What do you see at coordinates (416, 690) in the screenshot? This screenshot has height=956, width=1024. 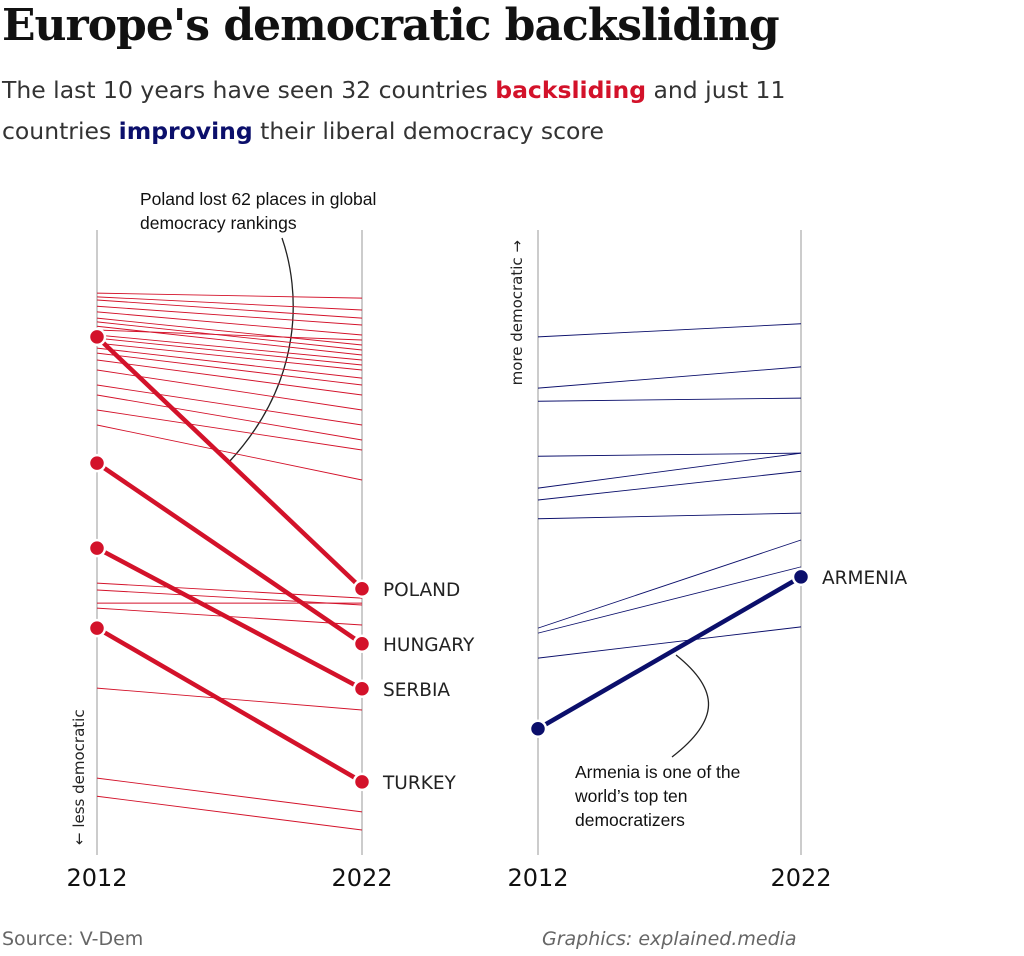 I see `series-label: SERBIA` at bounding box center [416, 690].